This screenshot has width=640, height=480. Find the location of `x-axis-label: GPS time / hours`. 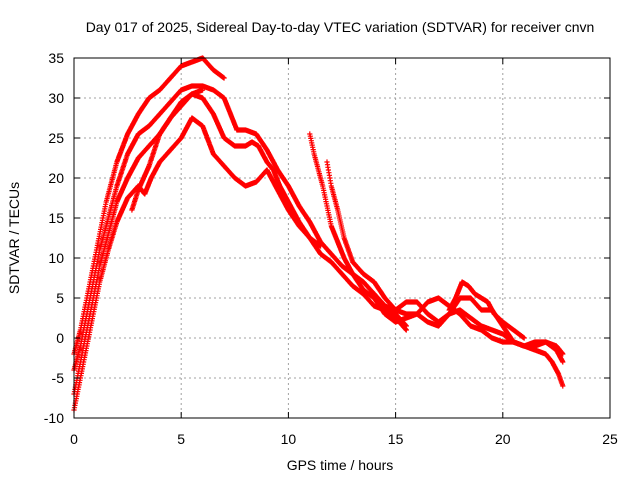

x-axis-label: GPS time / hours is located at coordinates (340, 465).